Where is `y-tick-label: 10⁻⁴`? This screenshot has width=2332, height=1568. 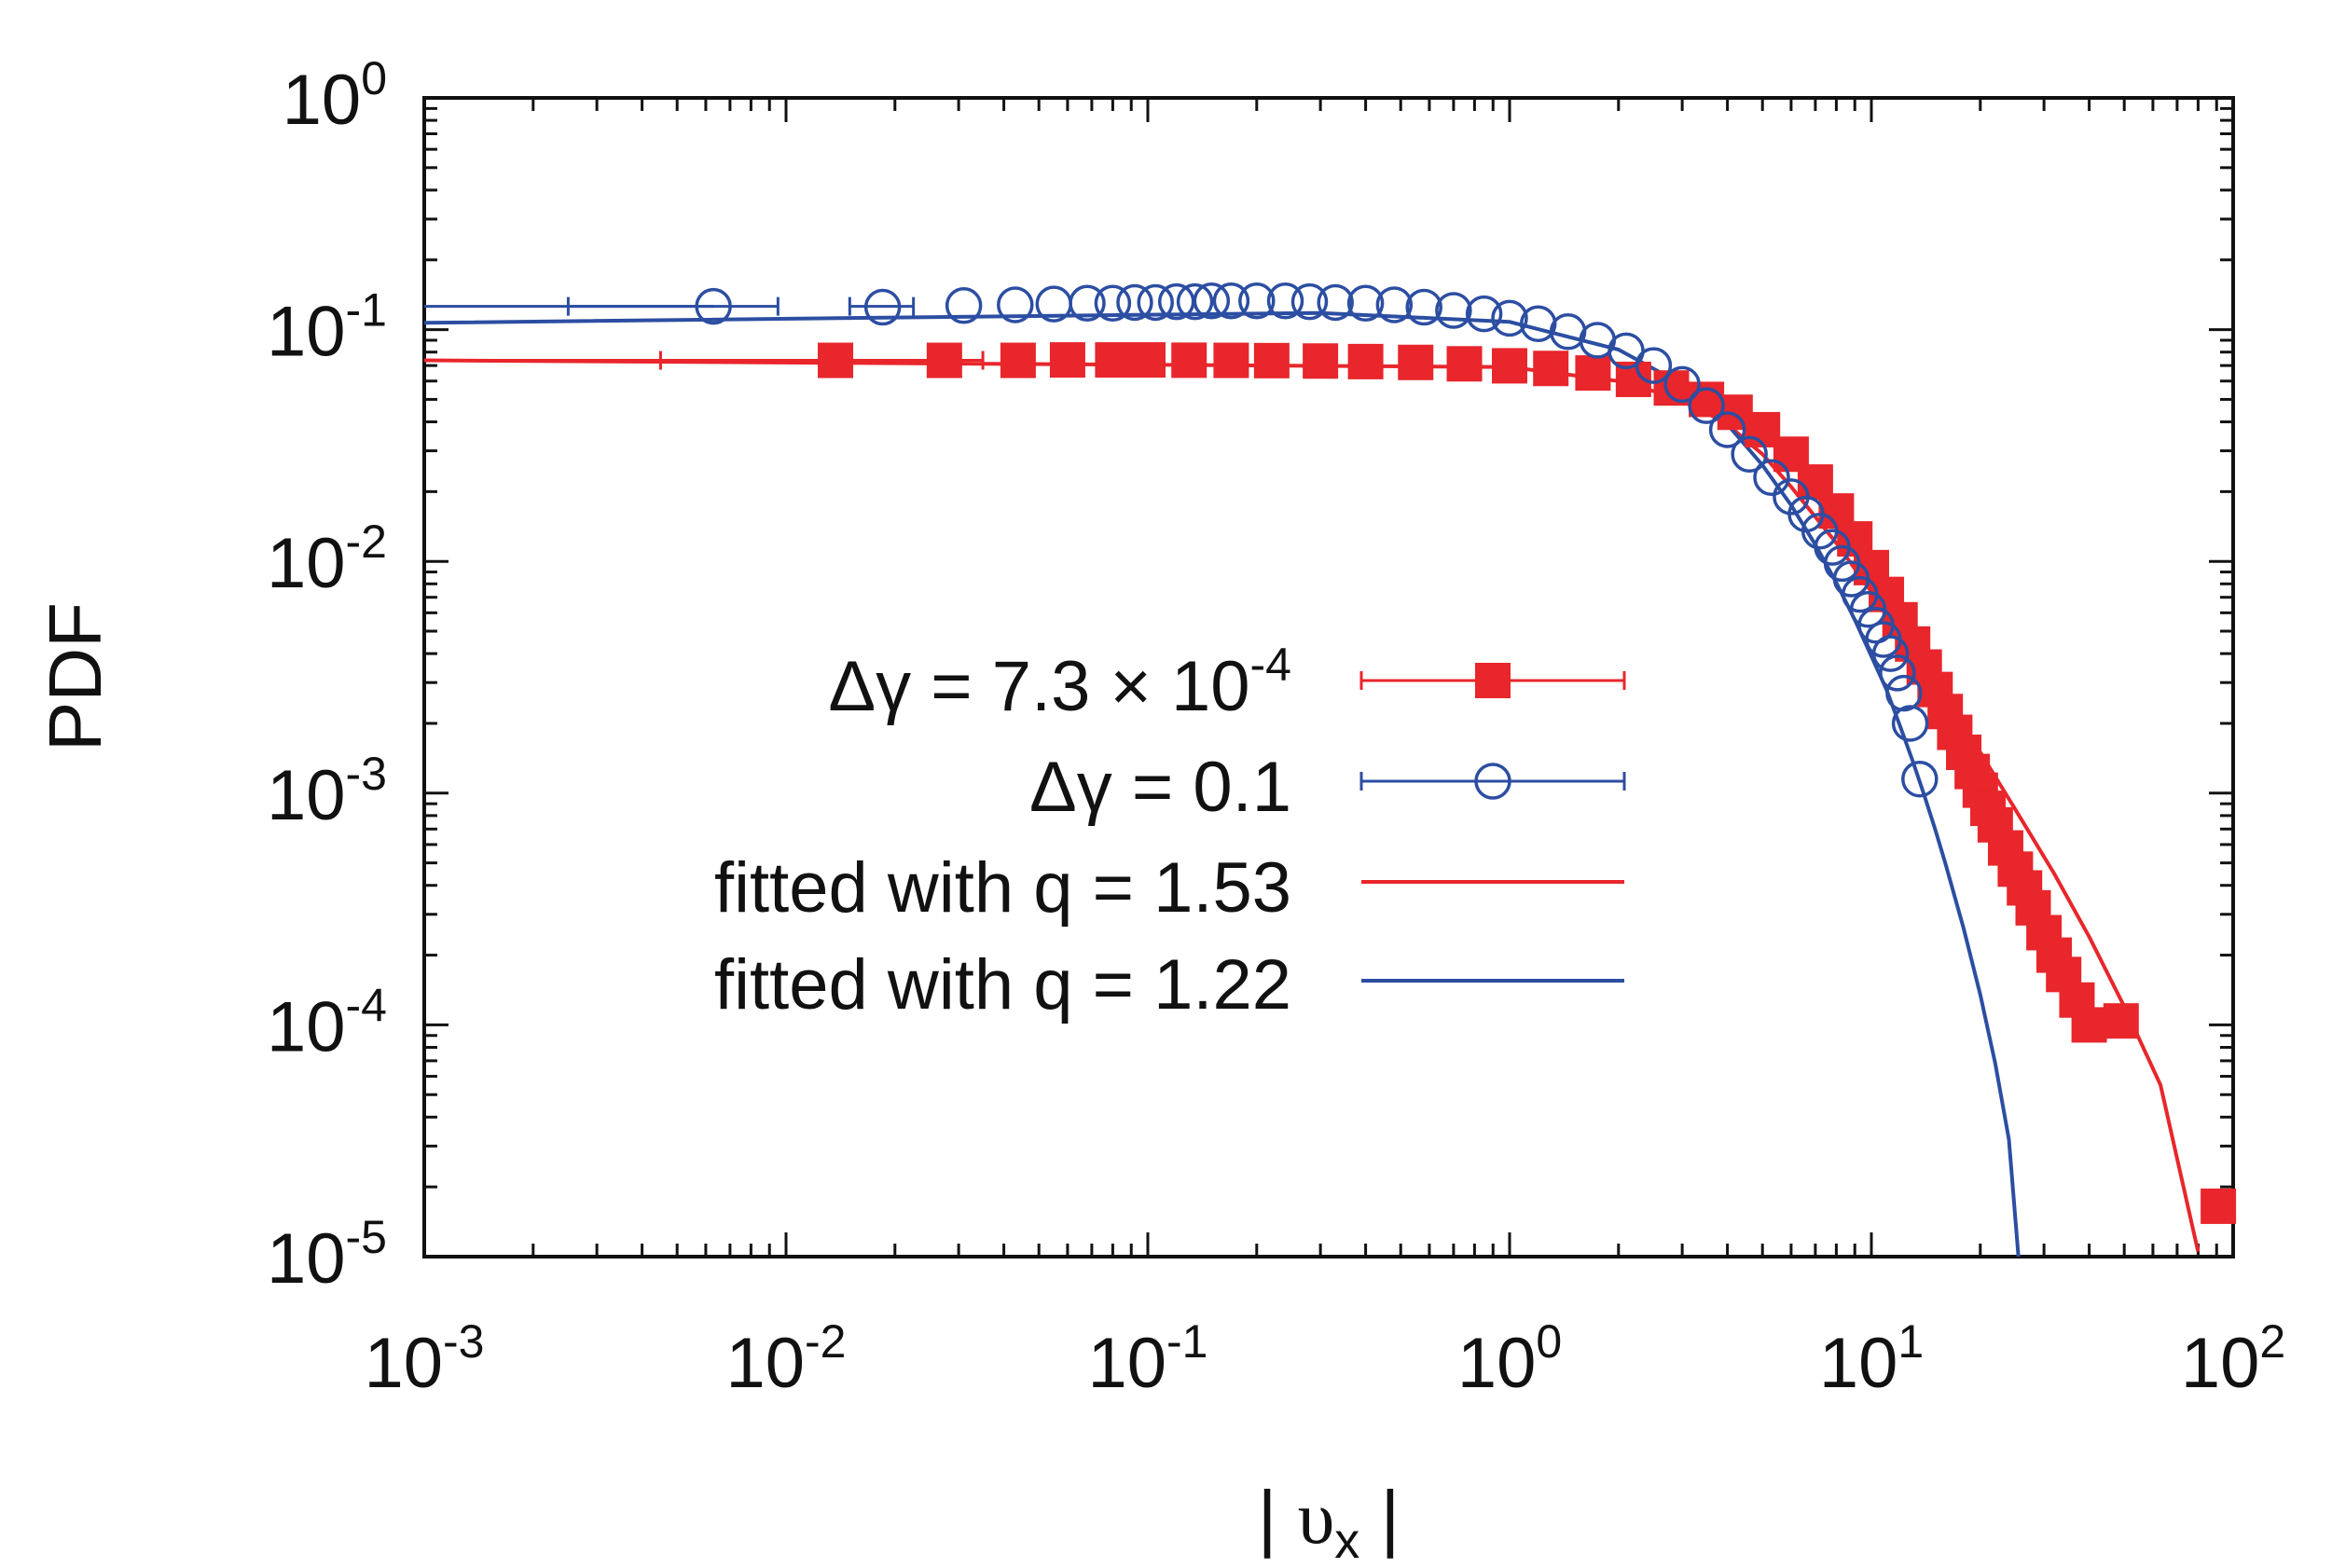
y-tick-label: 10⁻⁴ is located at coordinates (327, 1022).